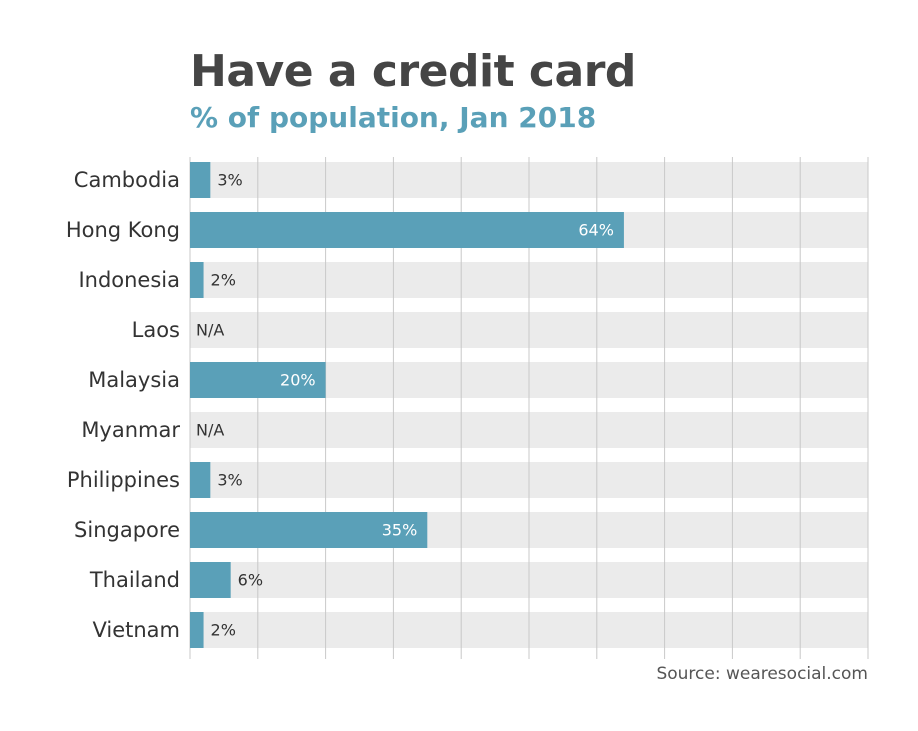 Image resolution: width=918 pixels, height=731 pixels. Describe the element at coordinates (136, 630) in the screenshot. I see `category-label: Vietnam` at that location.